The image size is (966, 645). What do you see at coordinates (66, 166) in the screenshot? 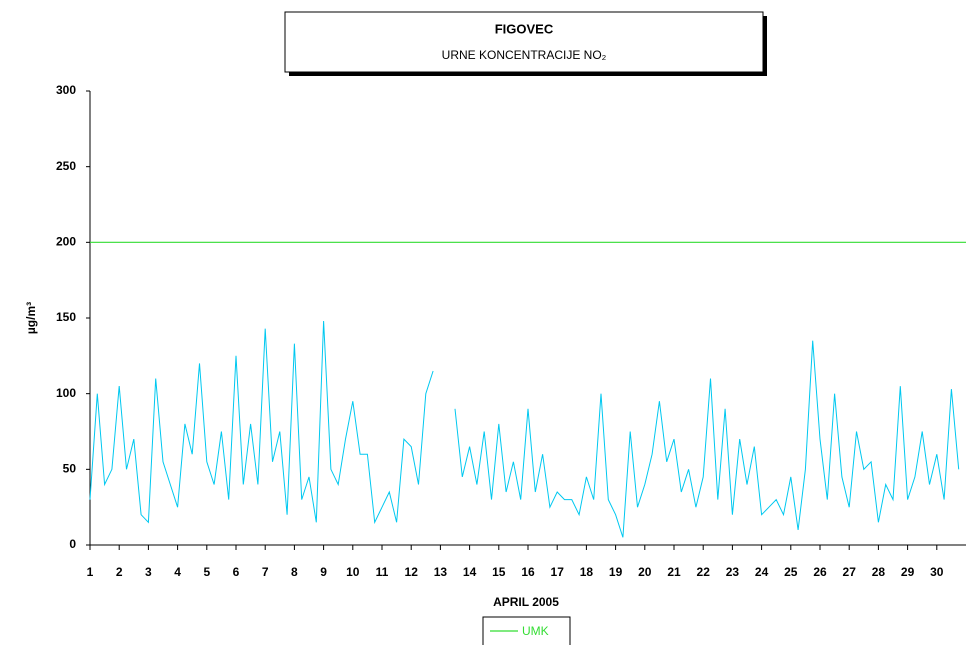
I see `y-tick-label: 250` at bounding box center [66, 166].